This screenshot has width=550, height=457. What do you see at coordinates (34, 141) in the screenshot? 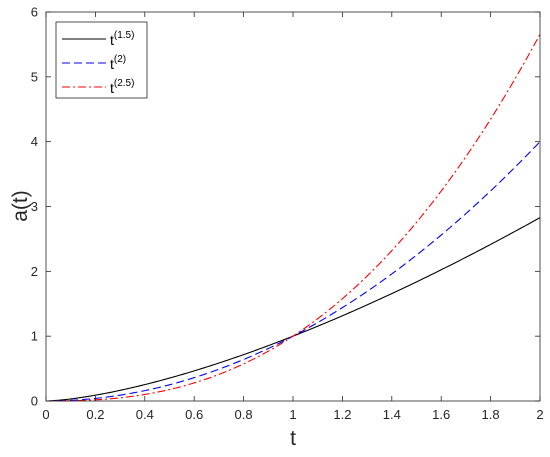
I see `y-tick-label: 4` at bounding box center [34, 141].